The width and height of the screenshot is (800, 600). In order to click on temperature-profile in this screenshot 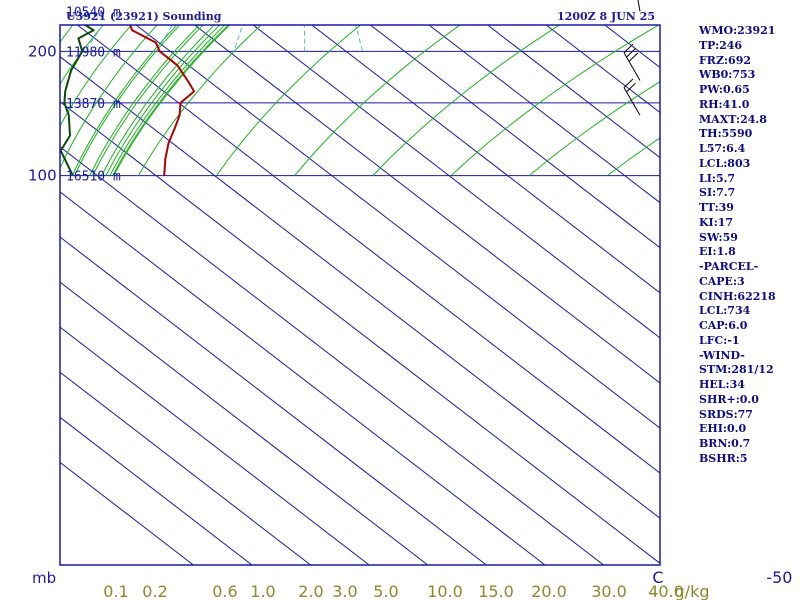, I will do `click(162, 100)`.